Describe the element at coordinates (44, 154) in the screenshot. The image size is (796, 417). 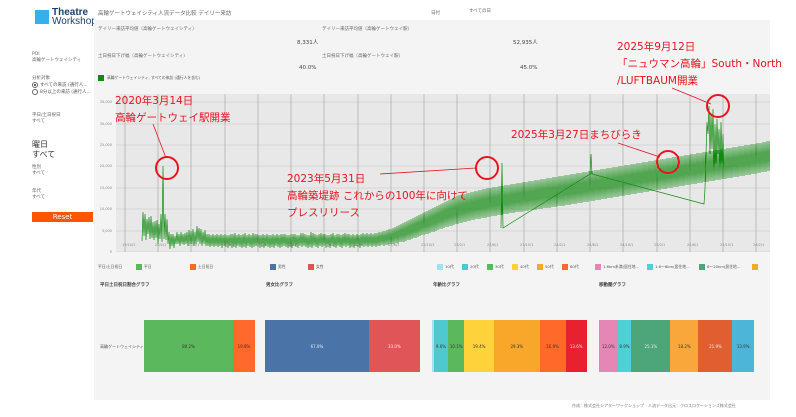
I see `weekday-filter: すべて` at that location.